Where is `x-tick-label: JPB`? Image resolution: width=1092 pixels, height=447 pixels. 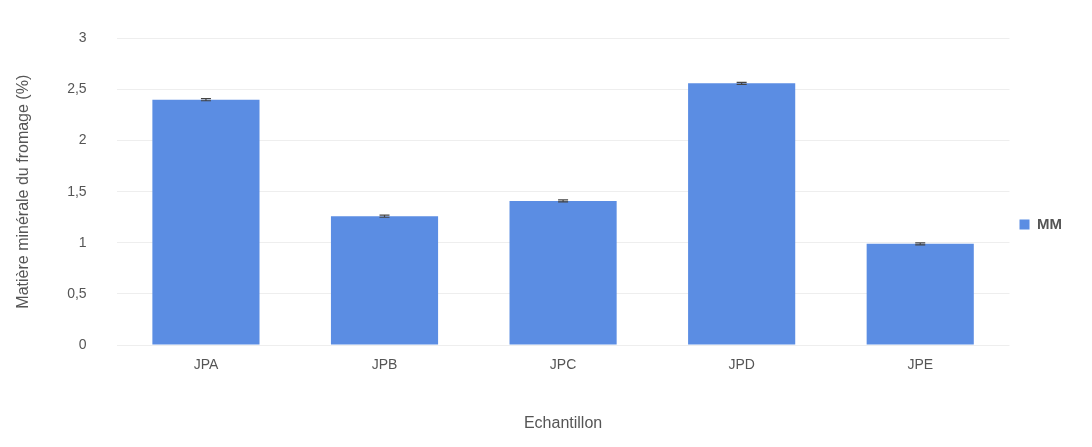
x-tick-label: JPB is located at coordinates (384, 364).